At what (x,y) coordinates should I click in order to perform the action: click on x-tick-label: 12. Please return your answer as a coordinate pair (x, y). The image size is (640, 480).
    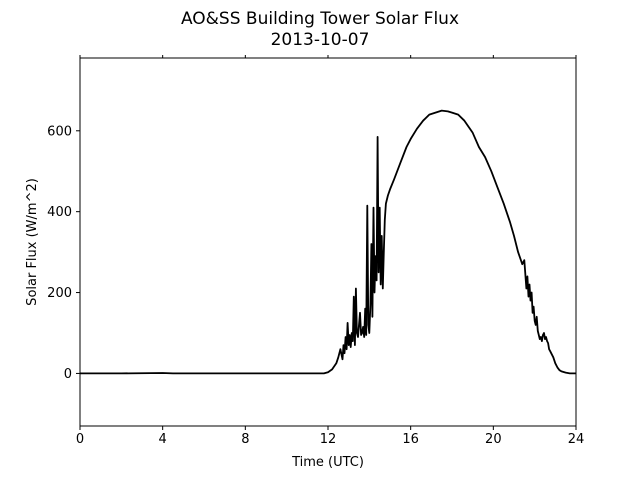
    Looking at the image, I should click on (328, 439).